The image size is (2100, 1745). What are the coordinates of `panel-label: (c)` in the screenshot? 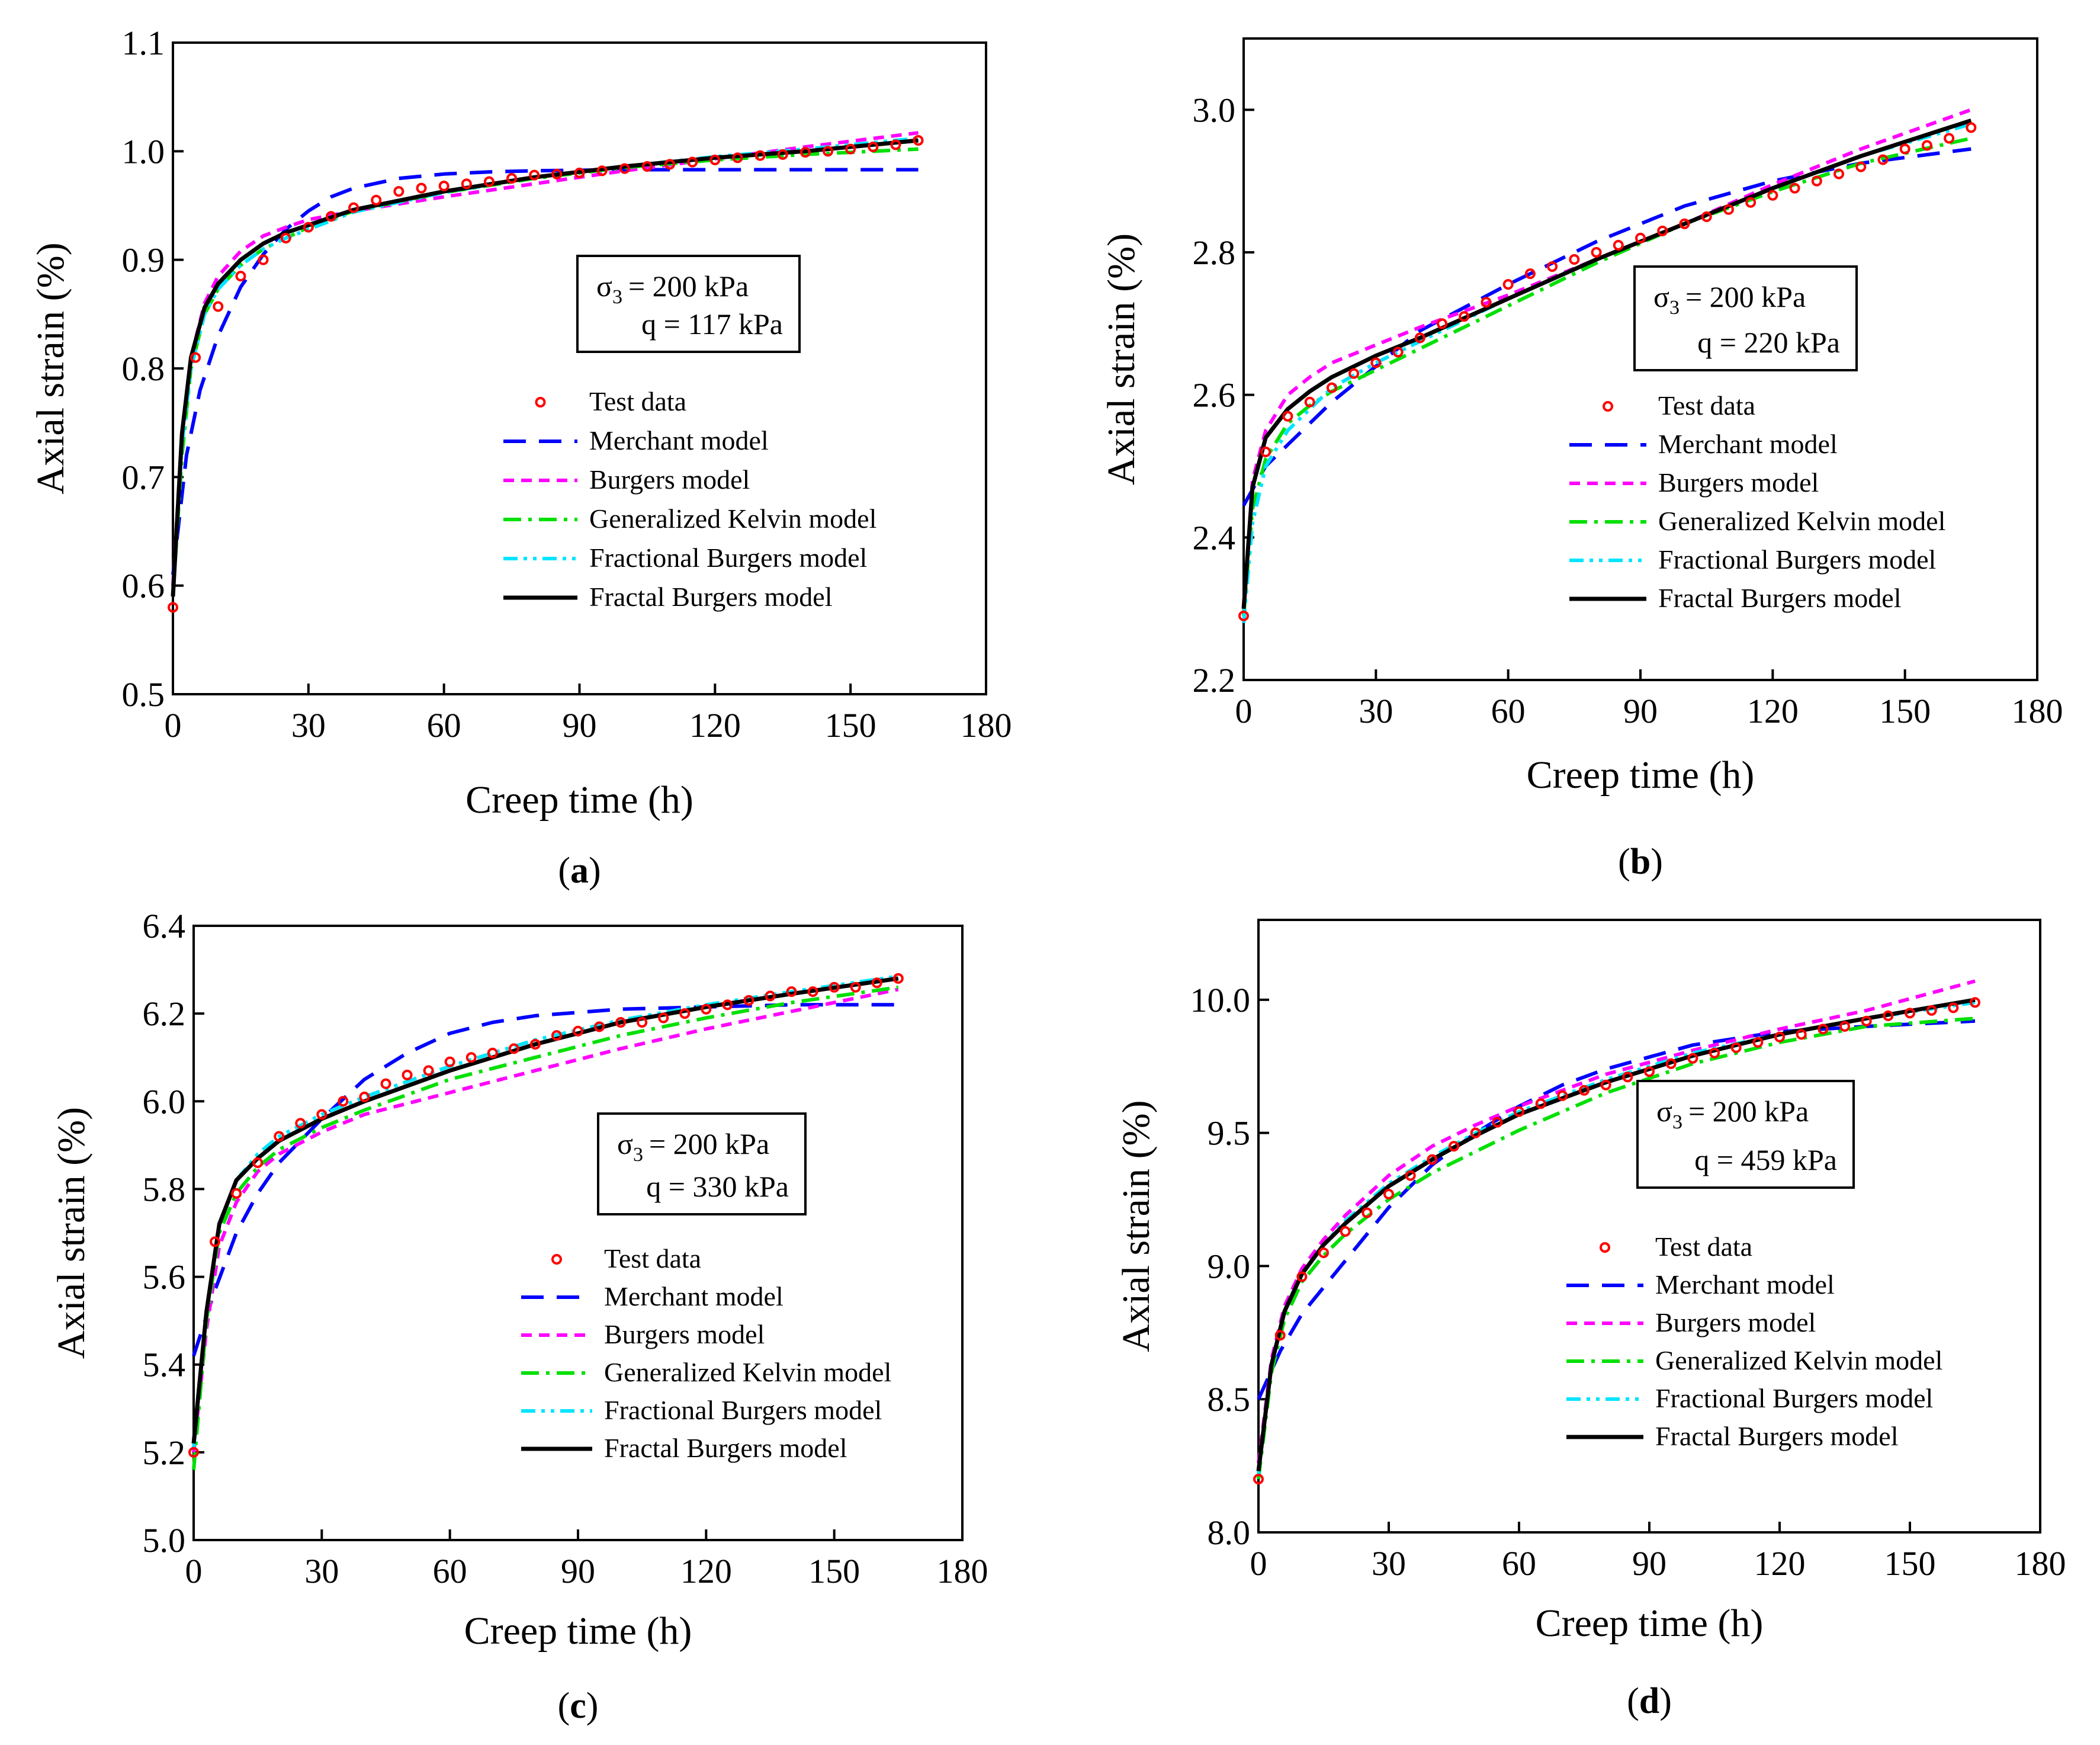 It's located at (578, 1706).